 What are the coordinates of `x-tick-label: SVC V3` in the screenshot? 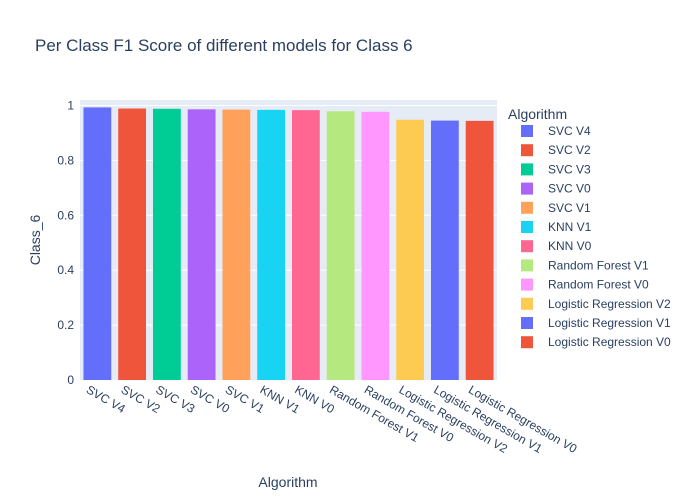 It's located at (175, 399).